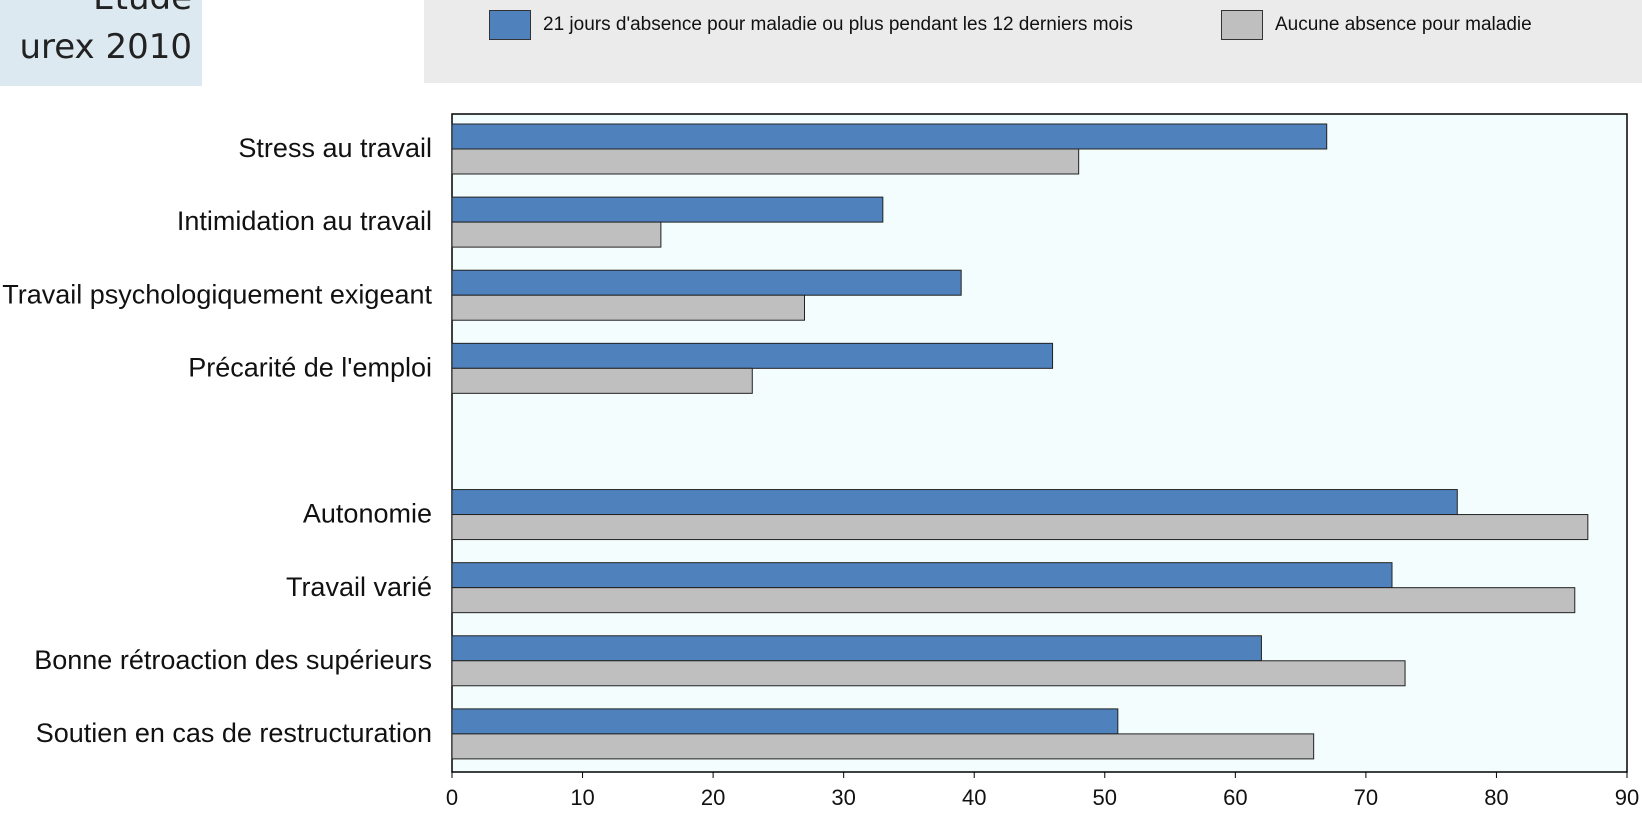  I want to click on category-label: Stress au travail, so click(335, 148).